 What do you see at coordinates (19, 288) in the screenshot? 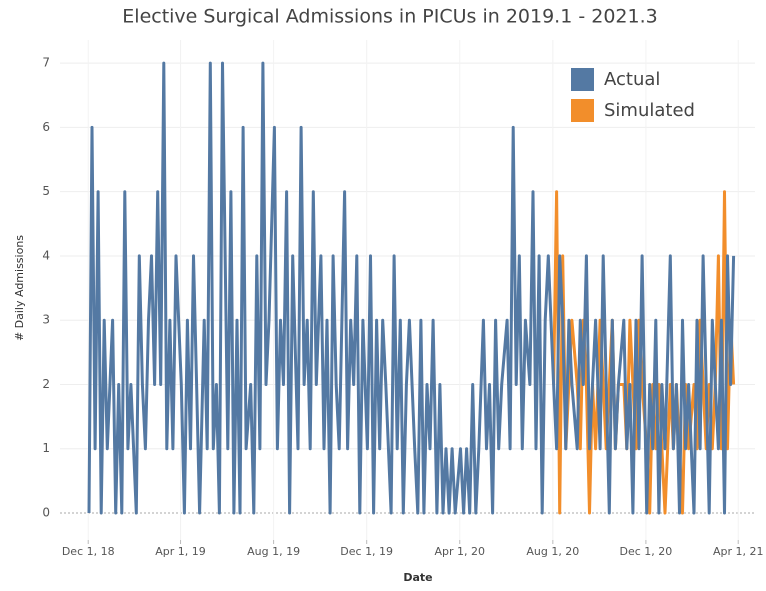
I see `y-axis-label: # Daily Admissions` at bounding box center [19, 288].